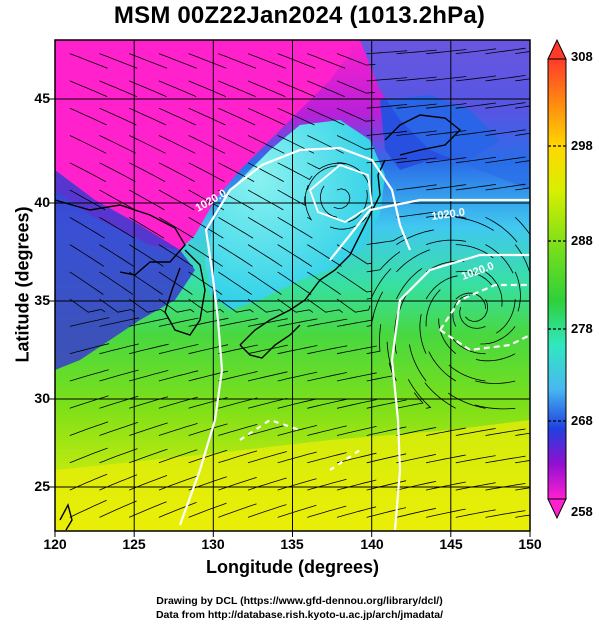 The height and width of the screenshot is (625, 599). I want to click on lon-tick-140: 140, so click(372, 544).